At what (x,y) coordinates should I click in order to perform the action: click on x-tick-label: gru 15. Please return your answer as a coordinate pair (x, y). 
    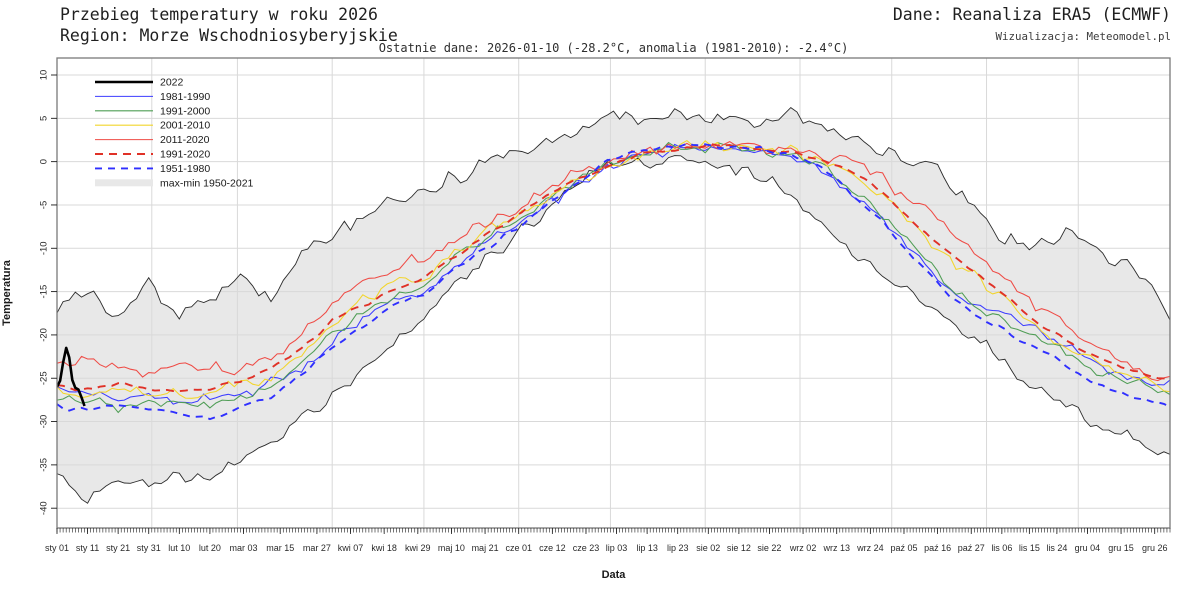
    Looking at the image, I should click on (1121, 548).